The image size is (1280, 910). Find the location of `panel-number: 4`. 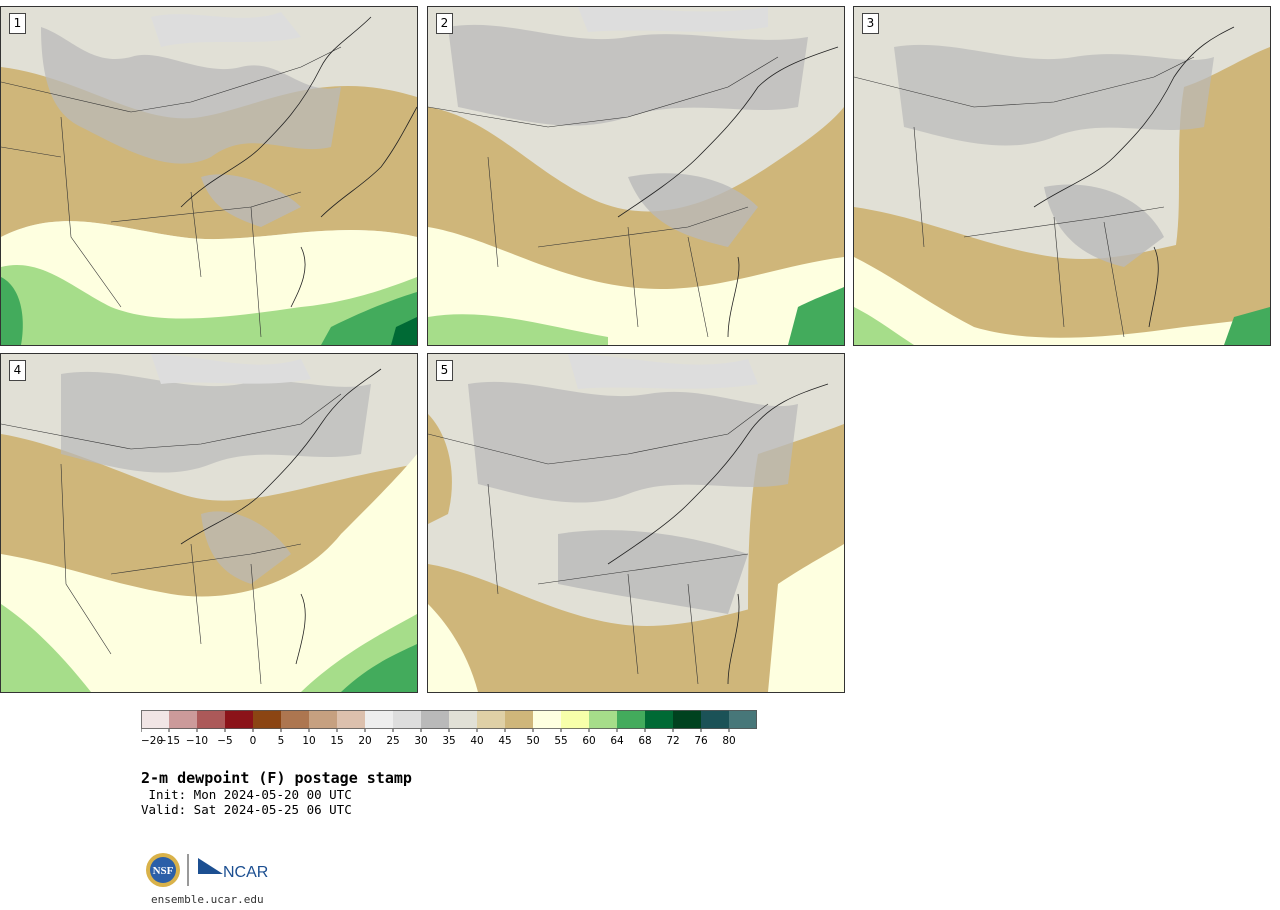

panel-number: 4 is located at coordinates (17, 370).